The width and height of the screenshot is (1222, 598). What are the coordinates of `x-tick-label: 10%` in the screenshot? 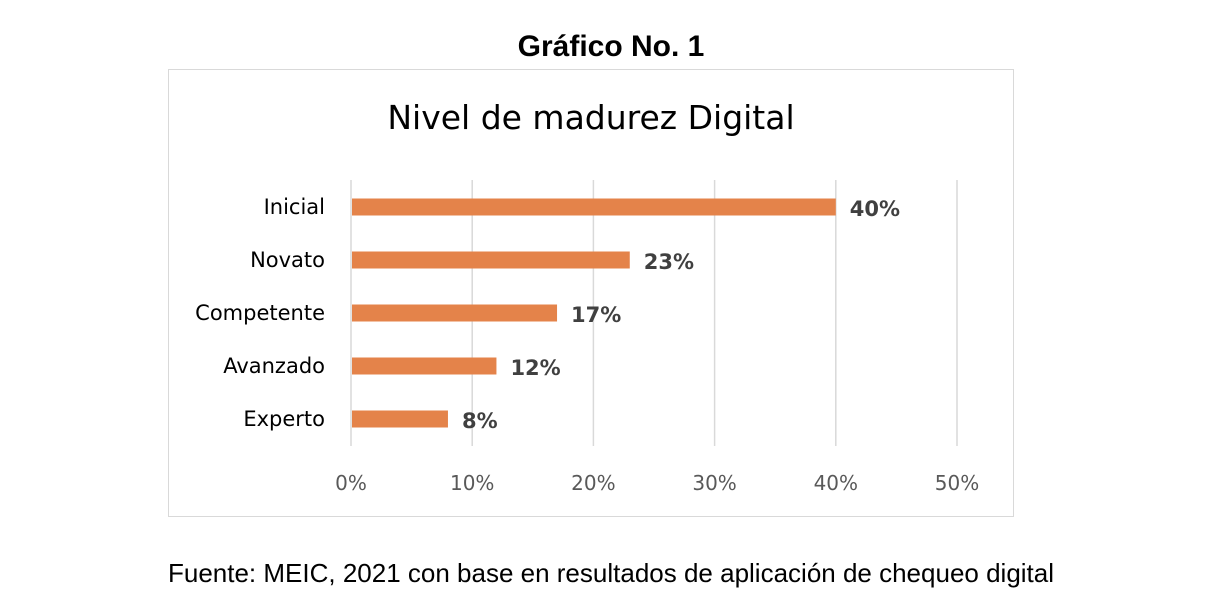 It's located at (472, 483).